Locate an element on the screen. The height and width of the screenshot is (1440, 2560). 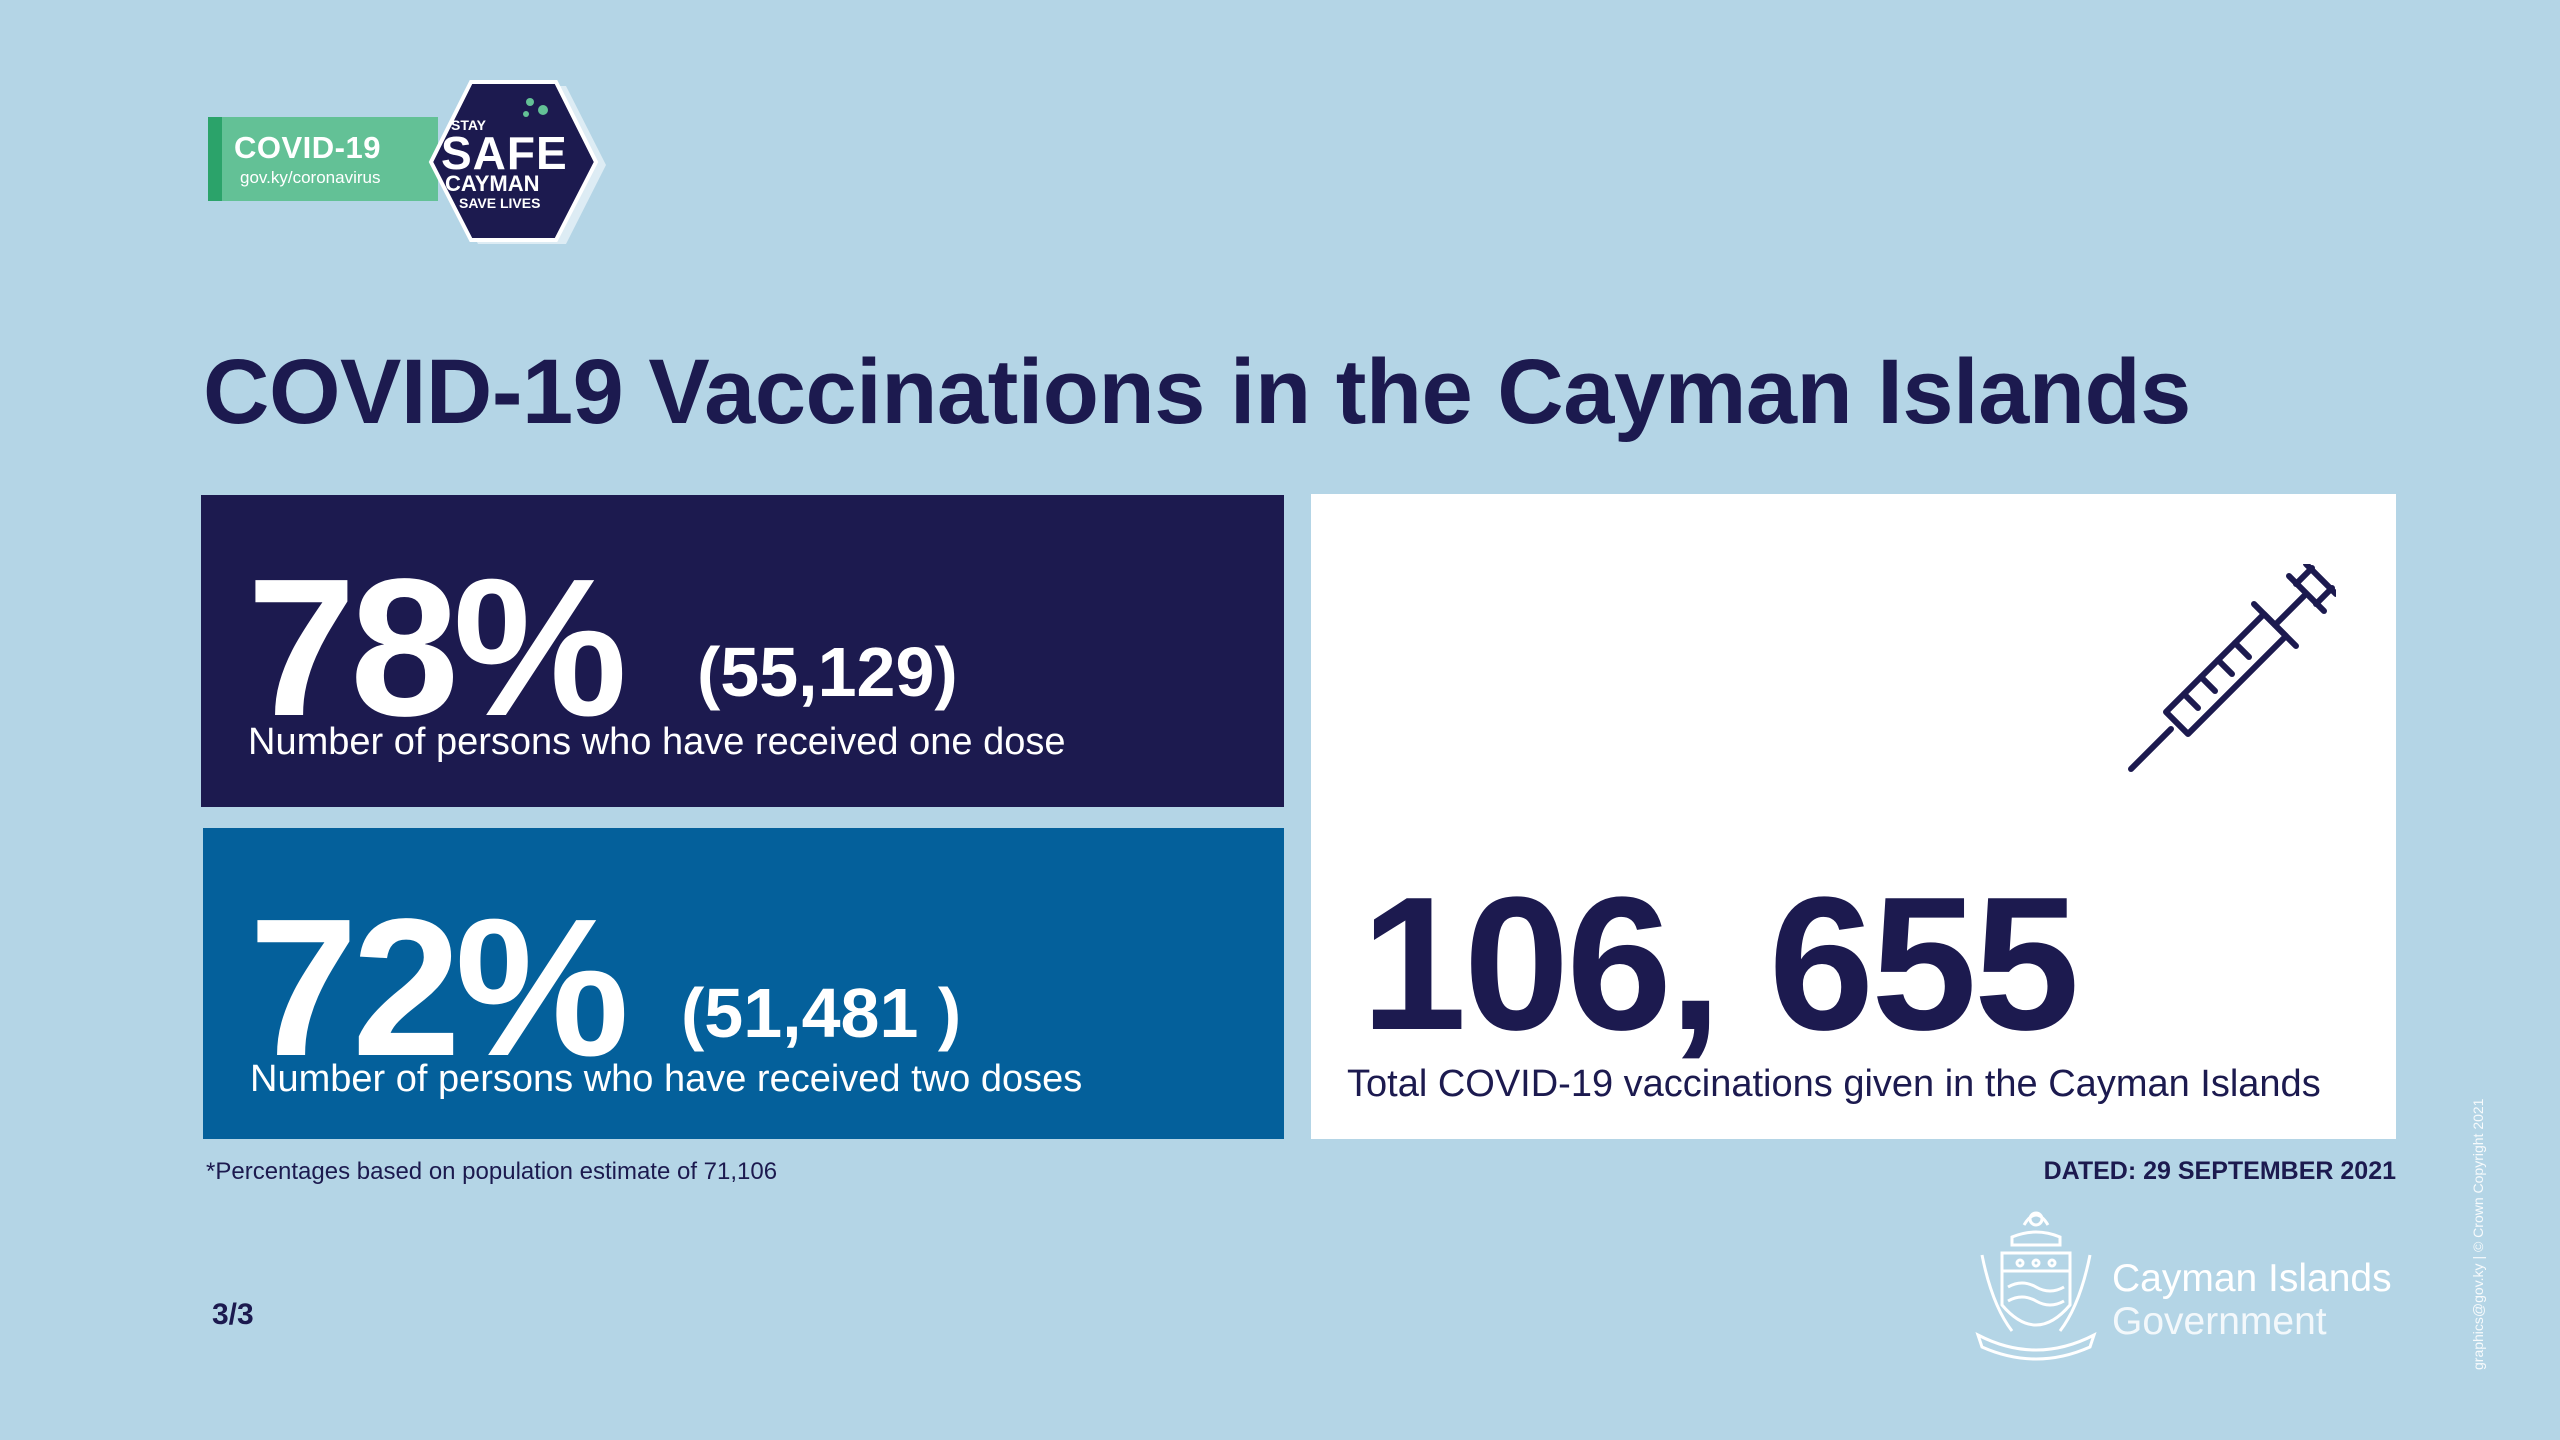
date-label: DATED: 29 SEPTEMBER 2021 is located at coordinates (2219, 1171).